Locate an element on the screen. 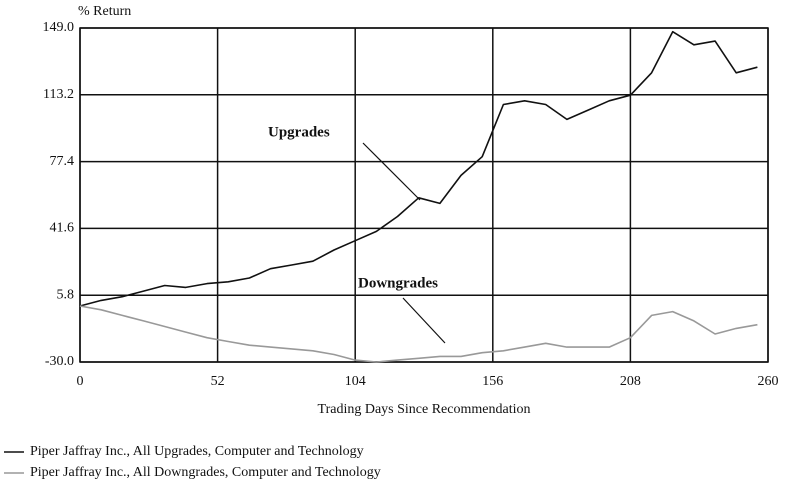 This screenshot has height=486, width=789. y-tick-label: 113.2 is located at coordinates (58, 94).